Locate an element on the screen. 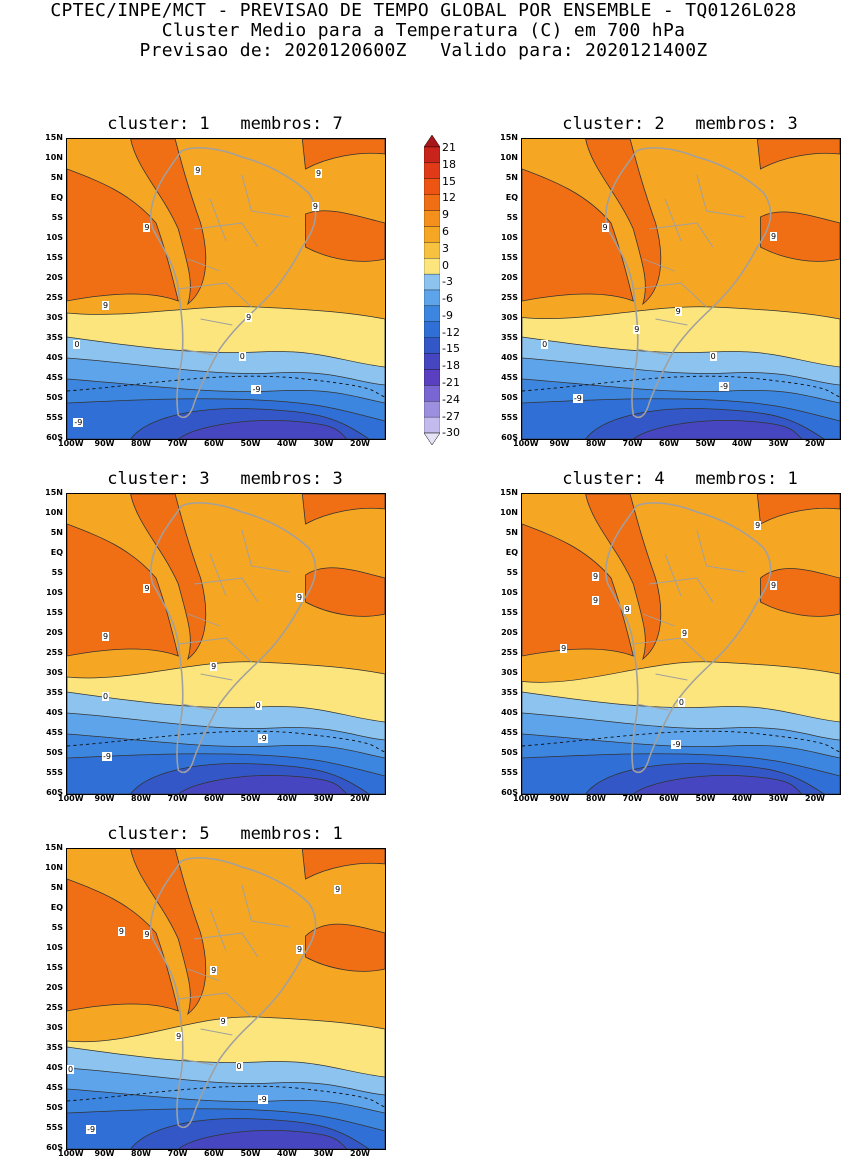 The image size is (847, 1158). colorbar-level-label: 18 is located at coordinates (449, 164).